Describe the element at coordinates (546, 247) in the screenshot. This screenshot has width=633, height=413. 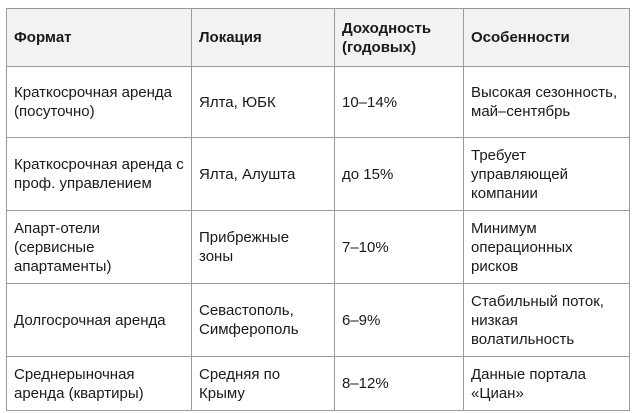
I see `cell-features: Минимум операционных рисков` at that location.